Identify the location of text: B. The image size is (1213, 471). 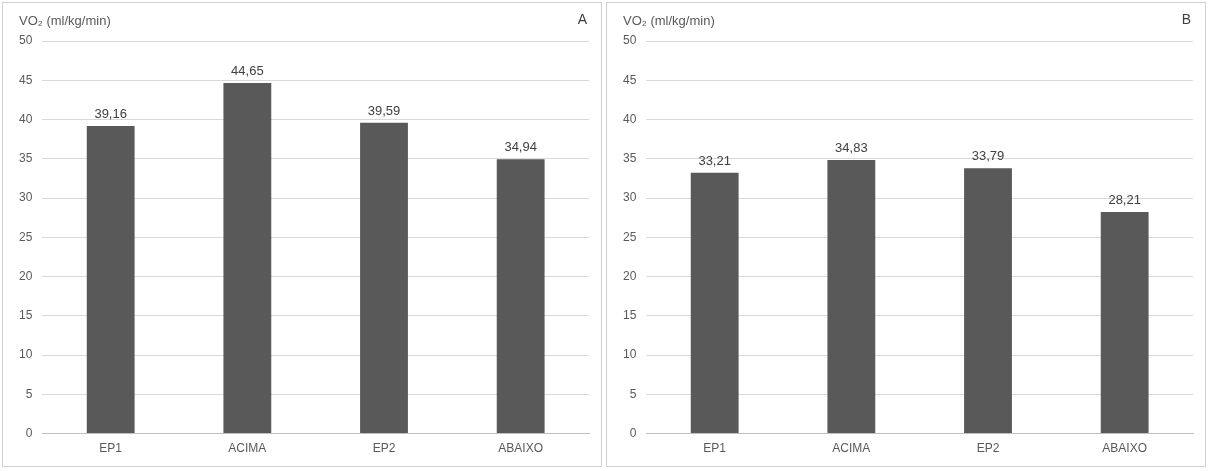
(1186, 19).